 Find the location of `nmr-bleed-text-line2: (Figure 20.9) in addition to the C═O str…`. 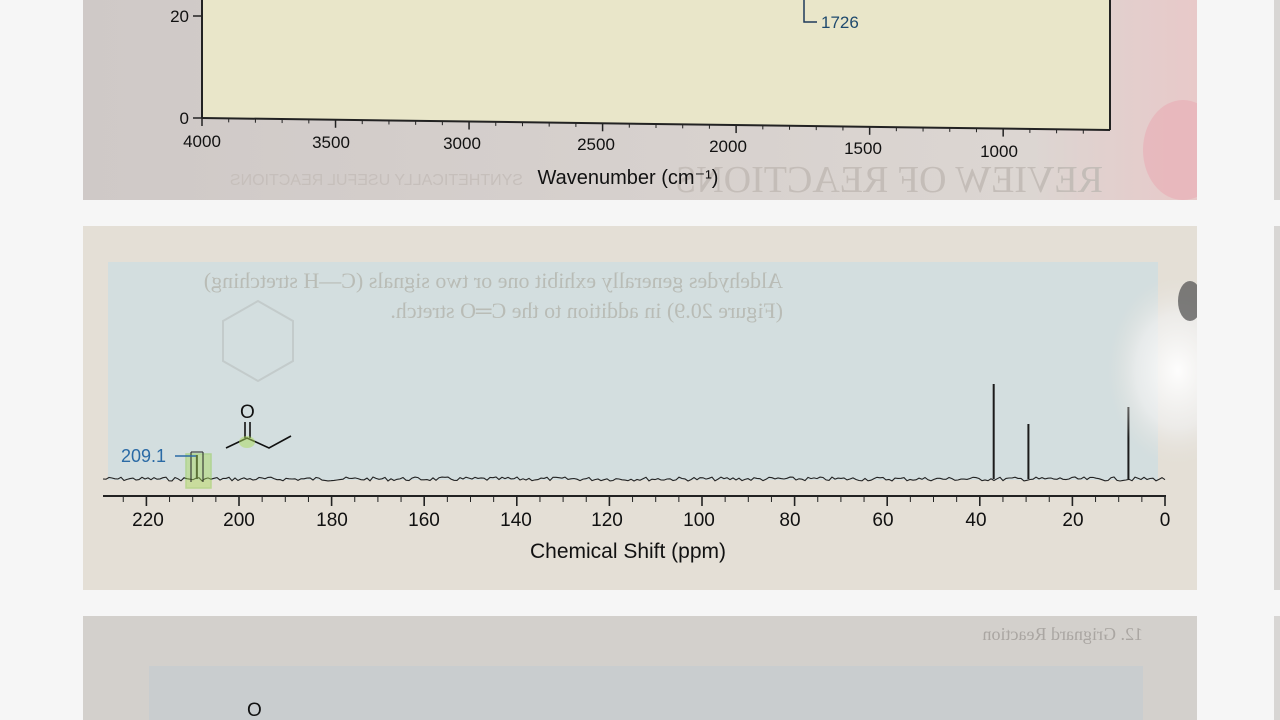

nmr-bleed-text-line2: (Figure 20.9) in addition to the C═O str… is located at coordinates (586, 310).